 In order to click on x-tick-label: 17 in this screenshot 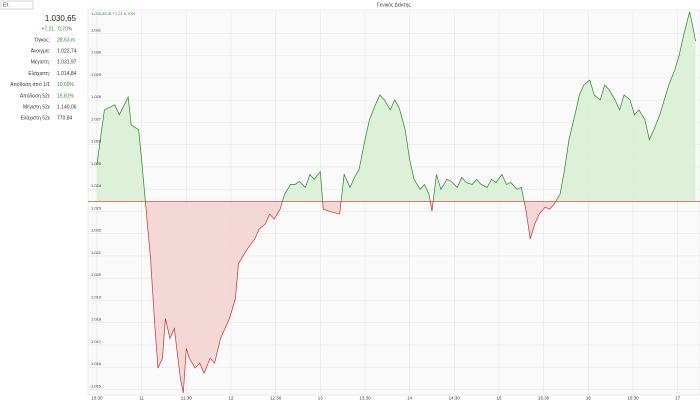, I will do `click(678, 398)`.